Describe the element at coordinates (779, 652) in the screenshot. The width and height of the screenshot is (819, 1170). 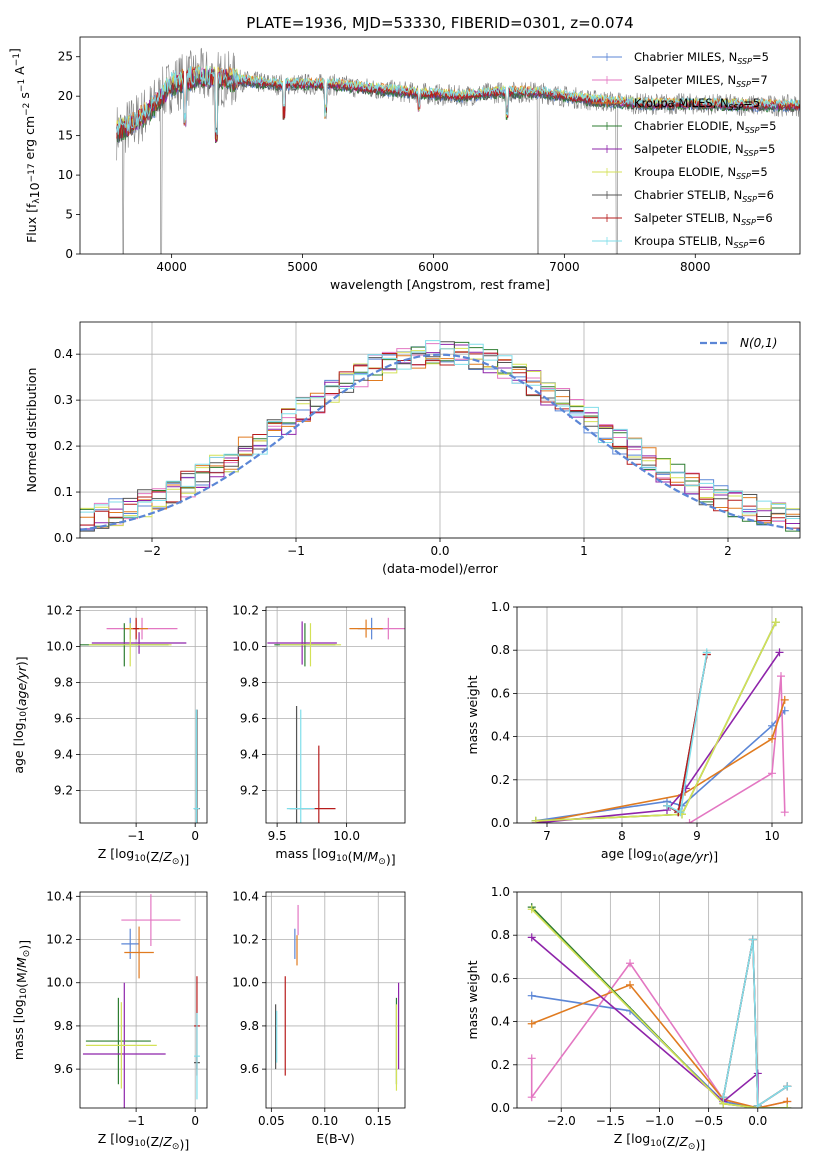
I see `point-salpeter_elodie` at that location.